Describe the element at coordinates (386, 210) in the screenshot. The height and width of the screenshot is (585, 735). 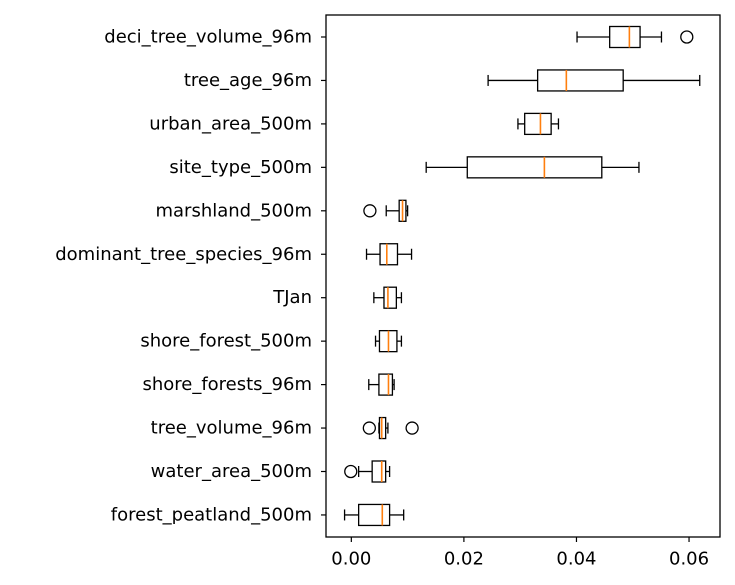
I see `box-marshland-500m` at that location.